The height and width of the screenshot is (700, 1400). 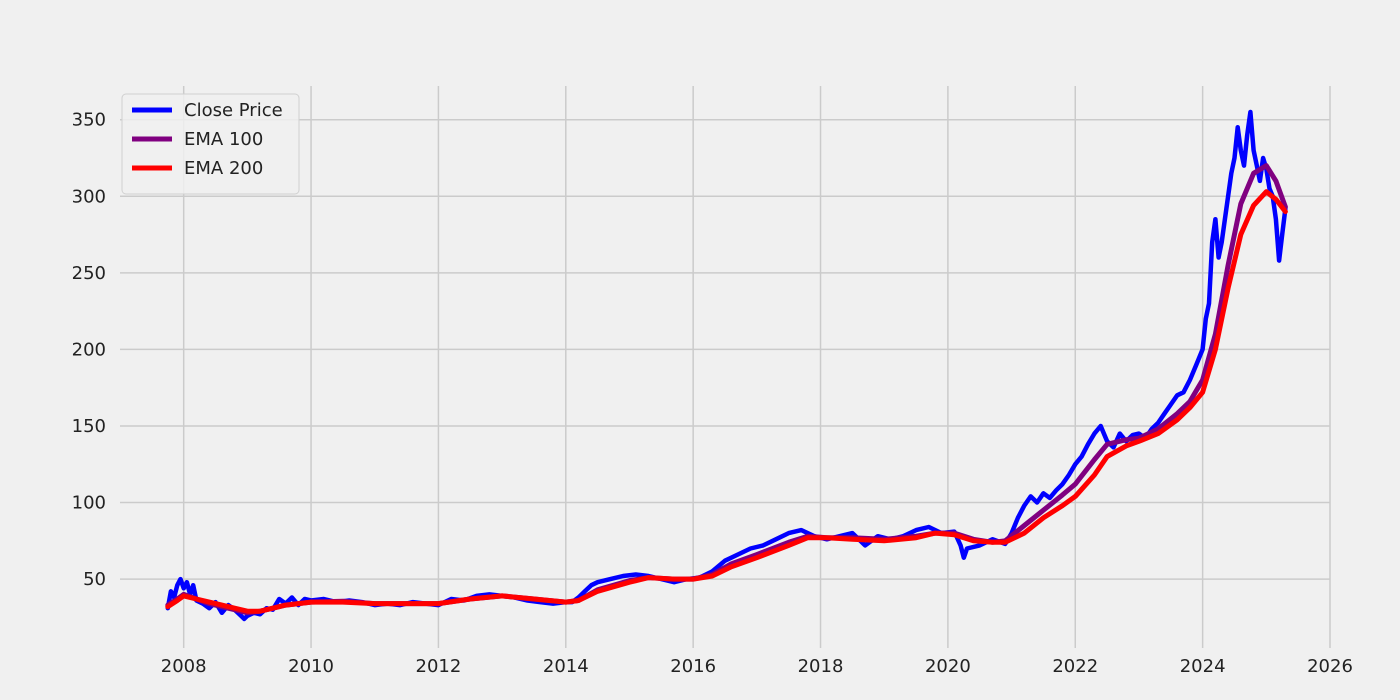 What do you see at coordinates (89, 349) in the screenshot?
I see `y-tick-label: 200` at bounding box center [89, 349].